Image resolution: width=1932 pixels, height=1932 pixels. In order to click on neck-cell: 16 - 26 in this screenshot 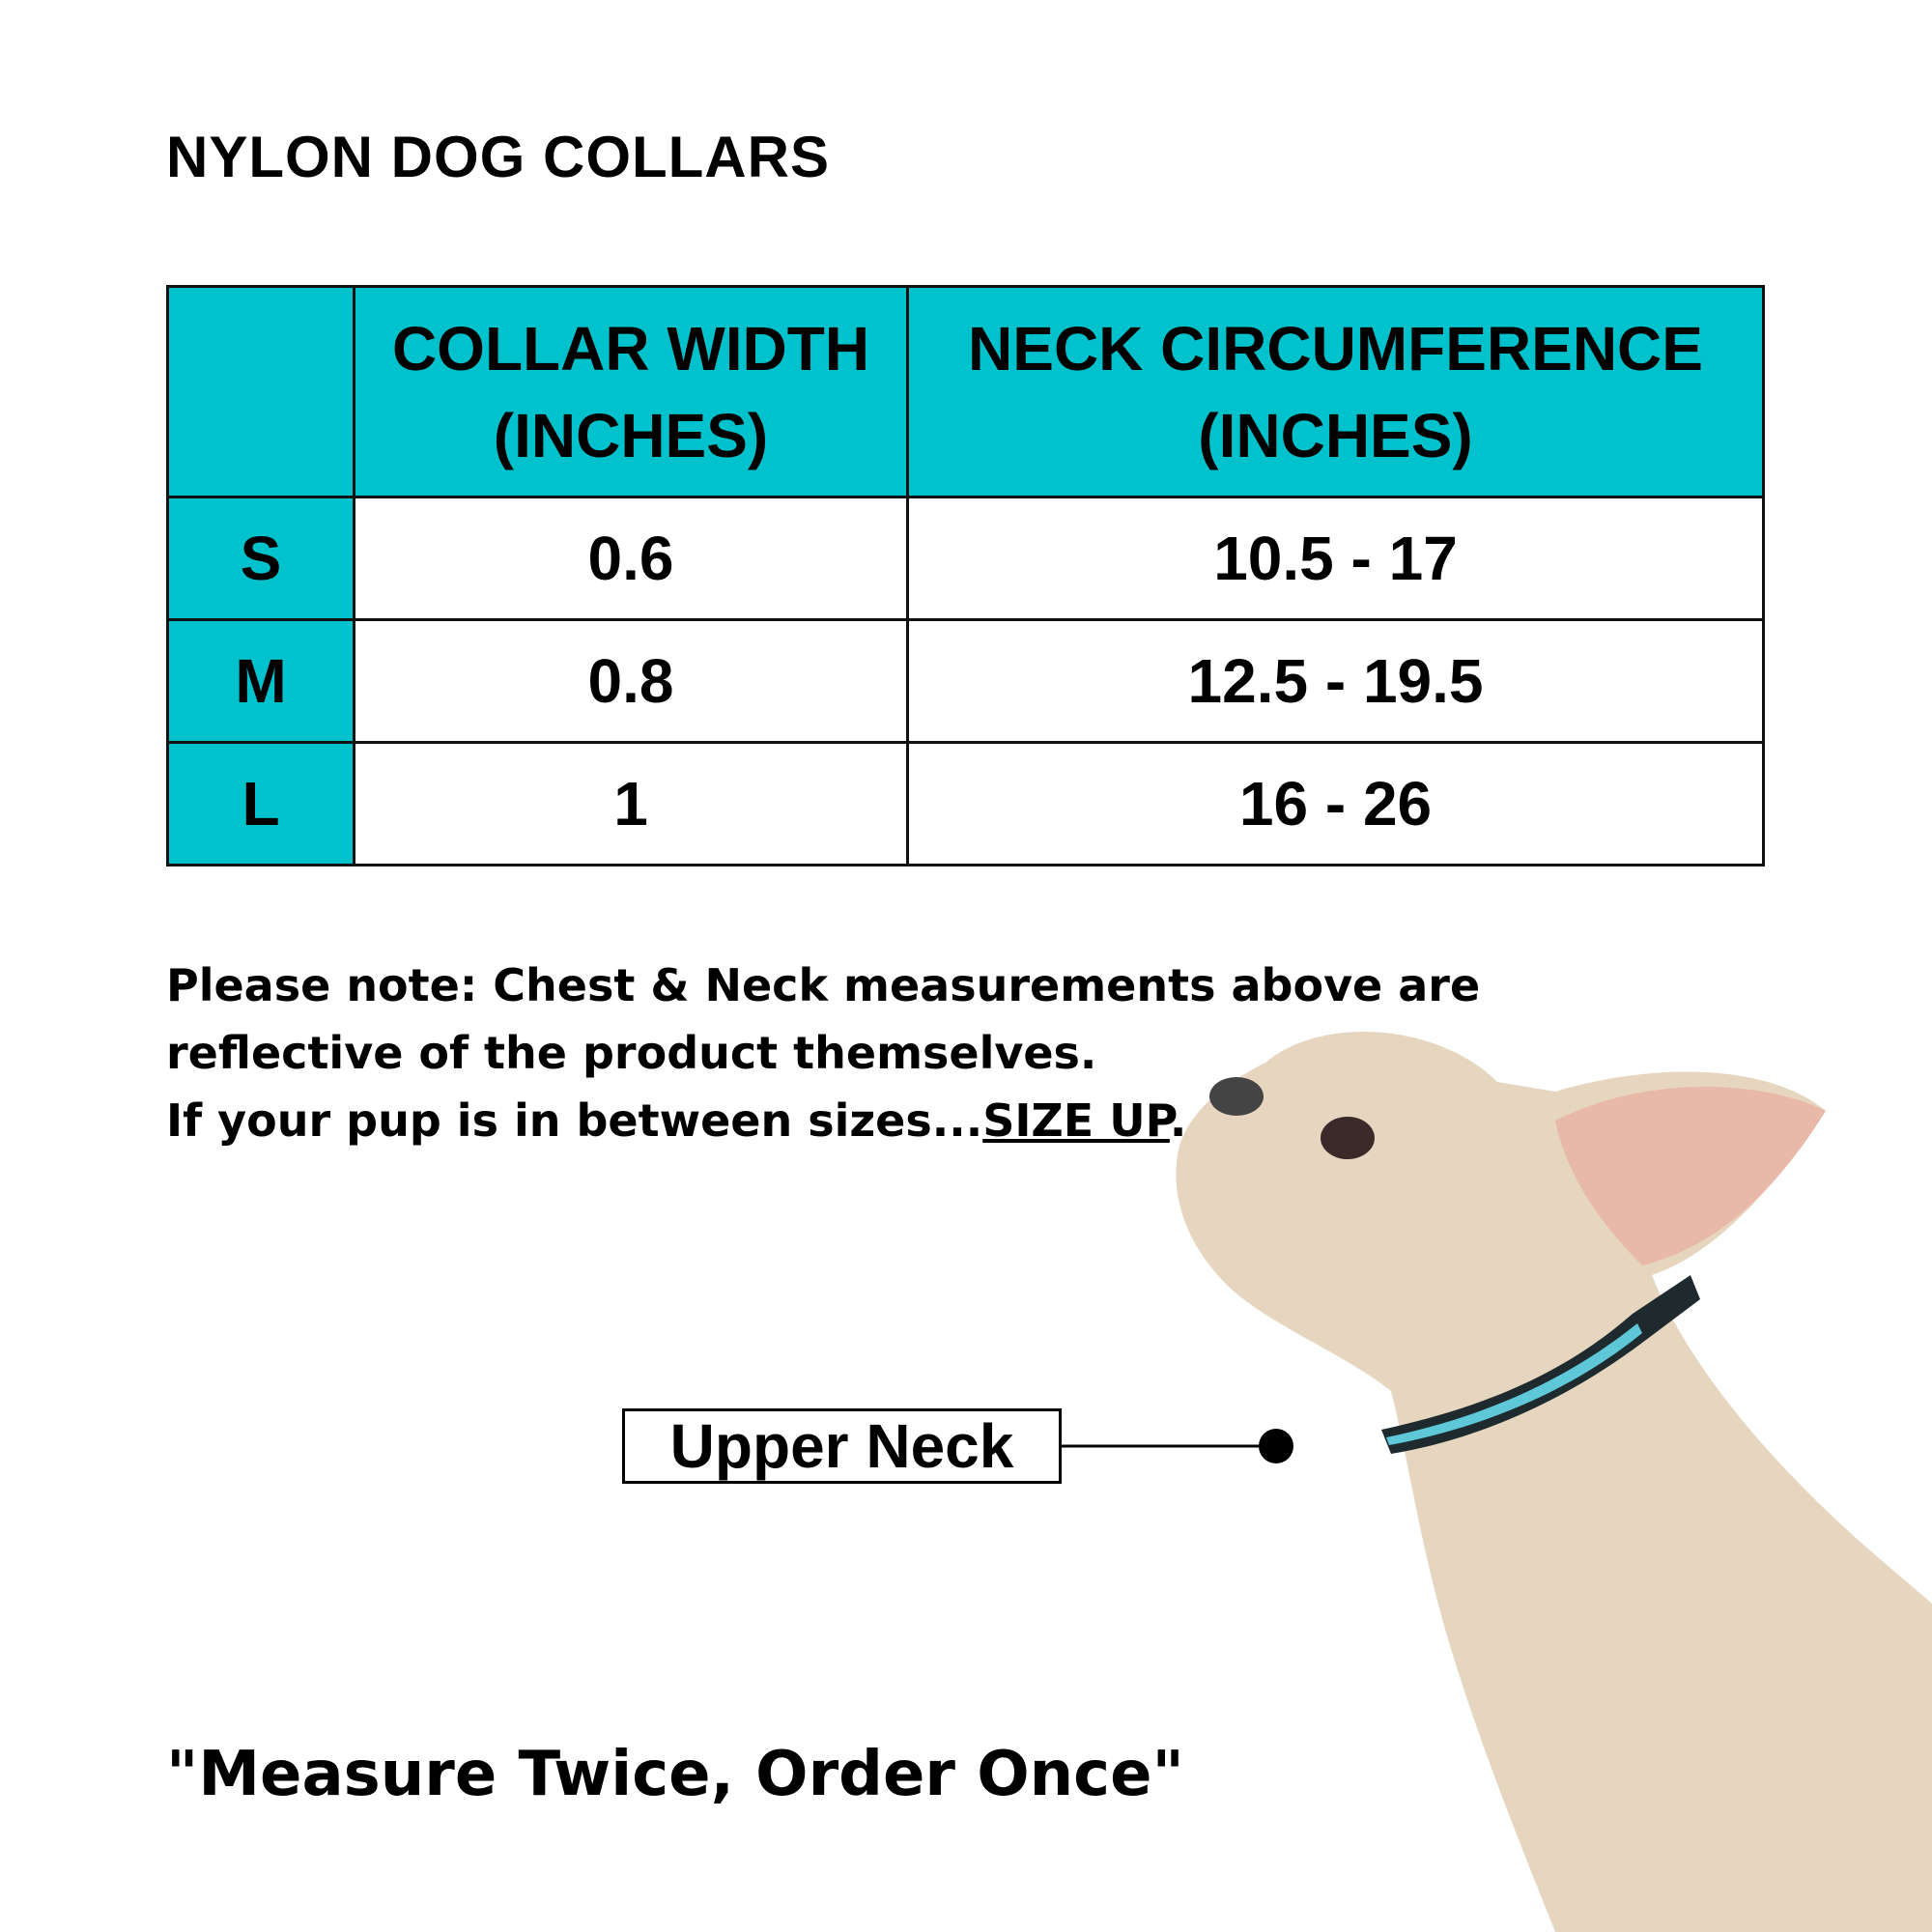, I will do `click(1335, 804)`.